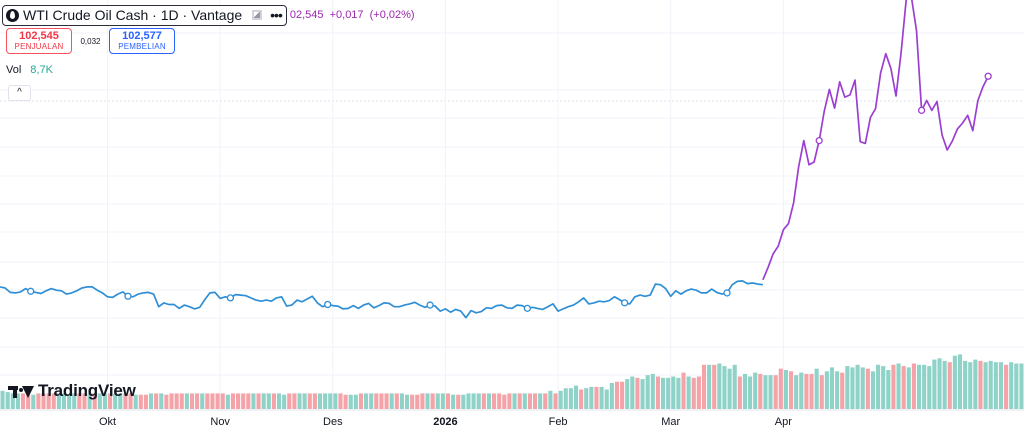 Image resolution: width=1024 pixels, height=433 pixels. Describe the element at coordinates (142, 46) in the screenshot. I see `buy-label: PEMBELIAN` at that location.